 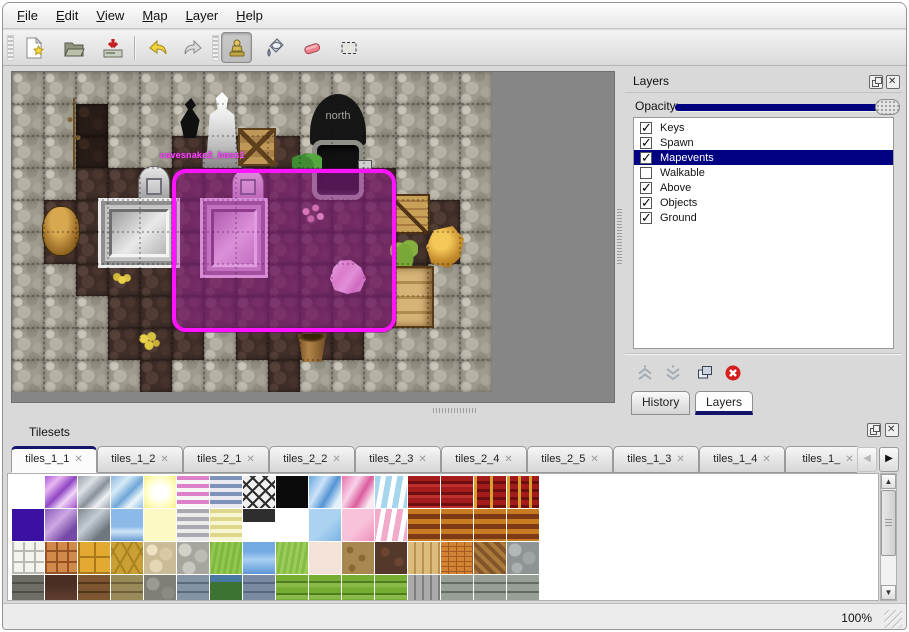 What do you see at coordinates (887, 107) in the screenshot?
I see `opacity-slider-handle` at bounding box center [887, 107].